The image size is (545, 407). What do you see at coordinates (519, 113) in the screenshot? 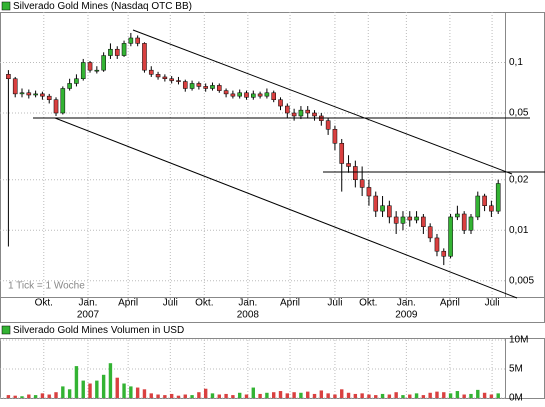
I see `y-tick-label: 0,05` at bounding box center [519, 113].